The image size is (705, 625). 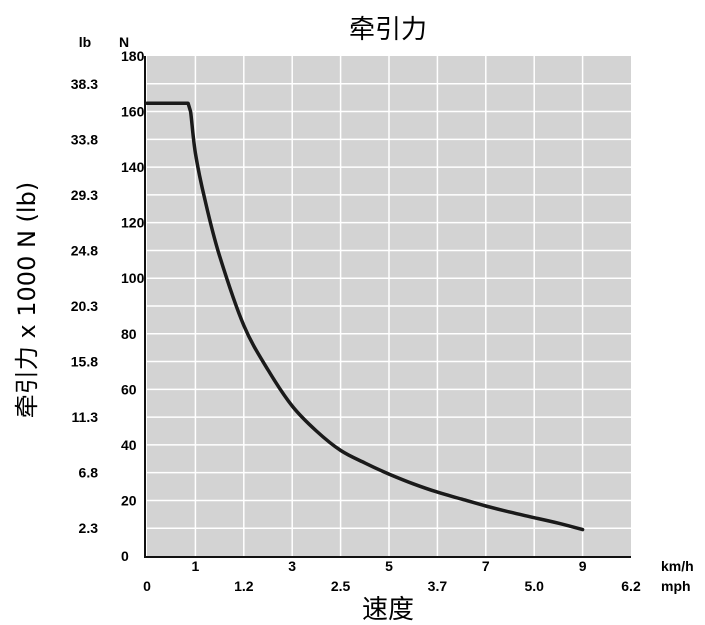 What do you see at coordinates (84, 362) in the screenshot?
I see `y-tick-label-lb: 15.8` at bounding box center [84, 362].